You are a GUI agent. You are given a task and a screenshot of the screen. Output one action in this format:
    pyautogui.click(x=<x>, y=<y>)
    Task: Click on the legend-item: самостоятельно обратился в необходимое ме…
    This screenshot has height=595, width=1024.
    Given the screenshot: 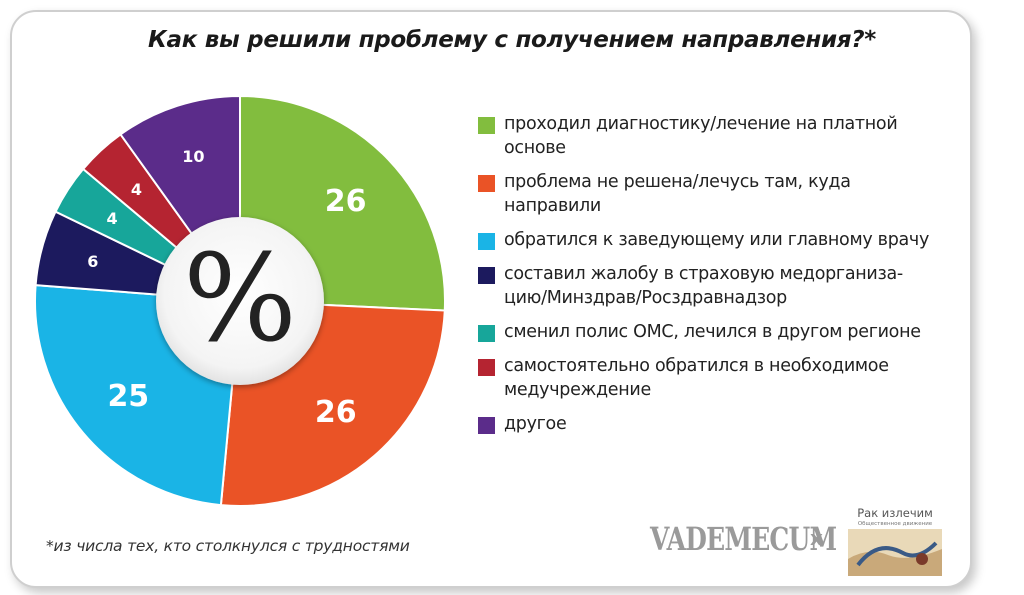 What is the action you would take?
    pyautogui.click(x=713, y=378)
    